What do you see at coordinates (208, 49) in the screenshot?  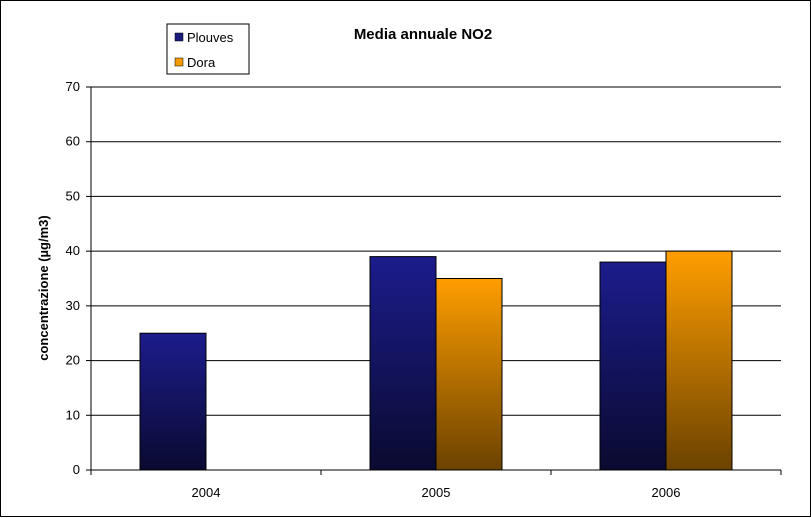 I see `legend: Plouves Dora` at bounding box center [208, 49].